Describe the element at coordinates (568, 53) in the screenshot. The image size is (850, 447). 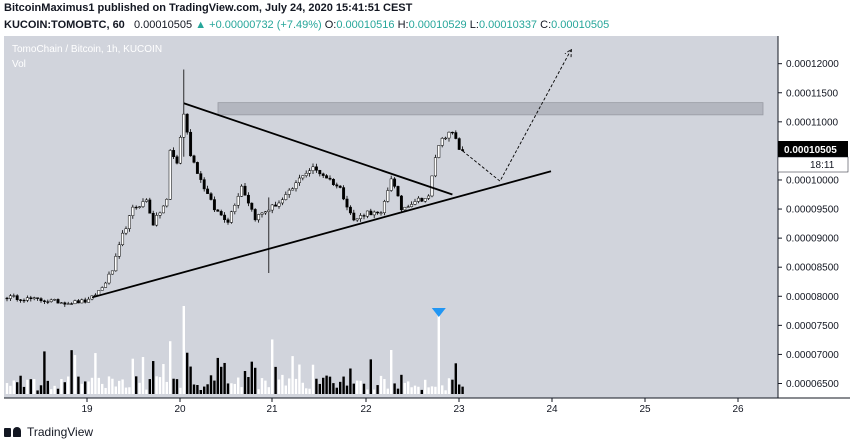
I see `projection-arrowhead` at that location.